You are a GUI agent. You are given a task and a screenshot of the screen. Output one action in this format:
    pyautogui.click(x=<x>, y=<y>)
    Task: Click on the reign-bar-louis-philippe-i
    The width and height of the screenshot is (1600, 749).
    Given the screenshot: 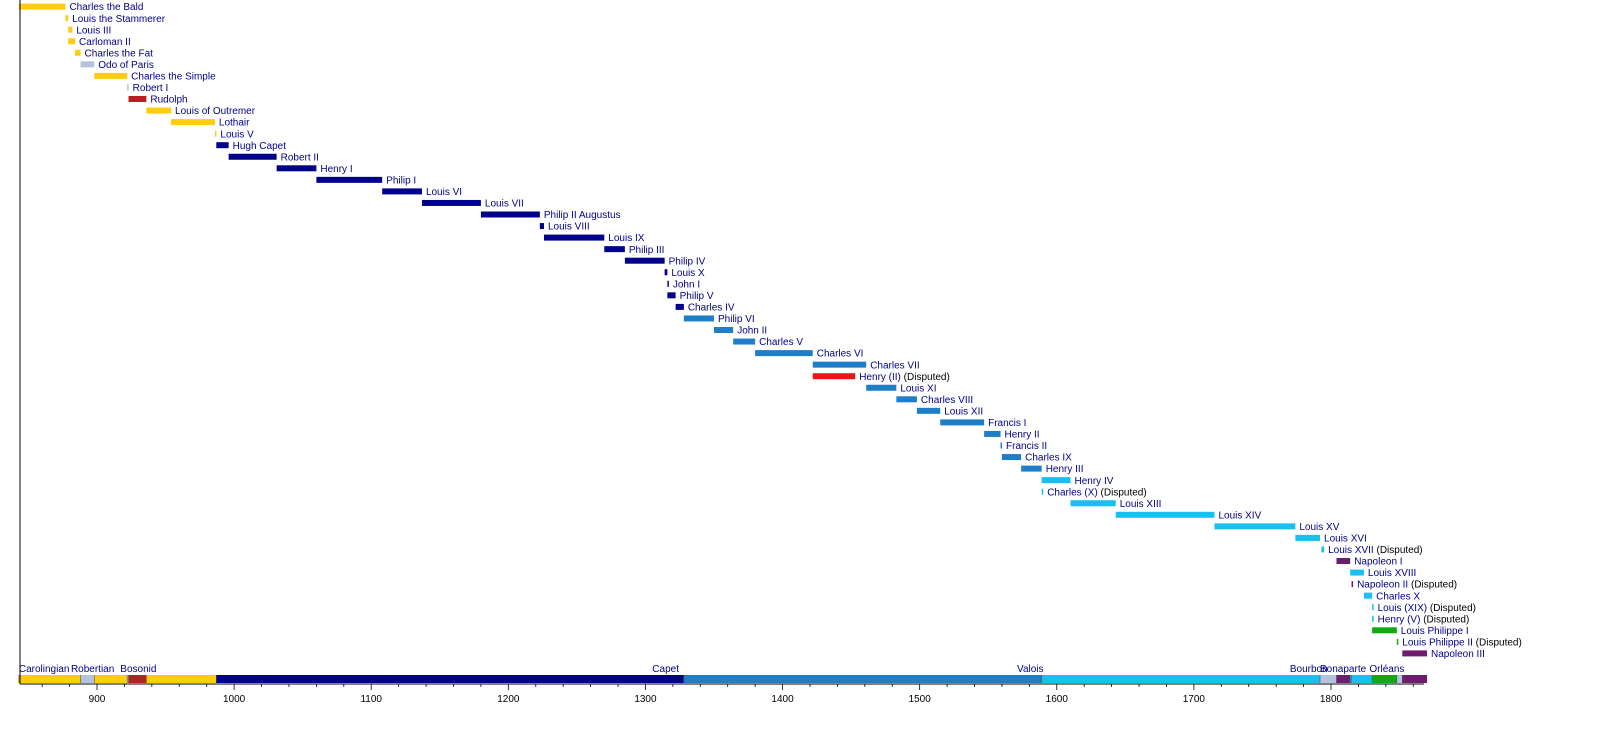 What is the action you would take?
    pyautogui.click(x=1384, y=630)
    